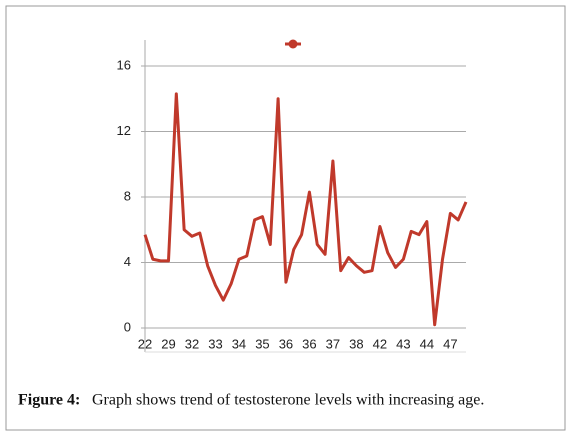  I want to click on x-tick-label: 35, so click(262, 343).